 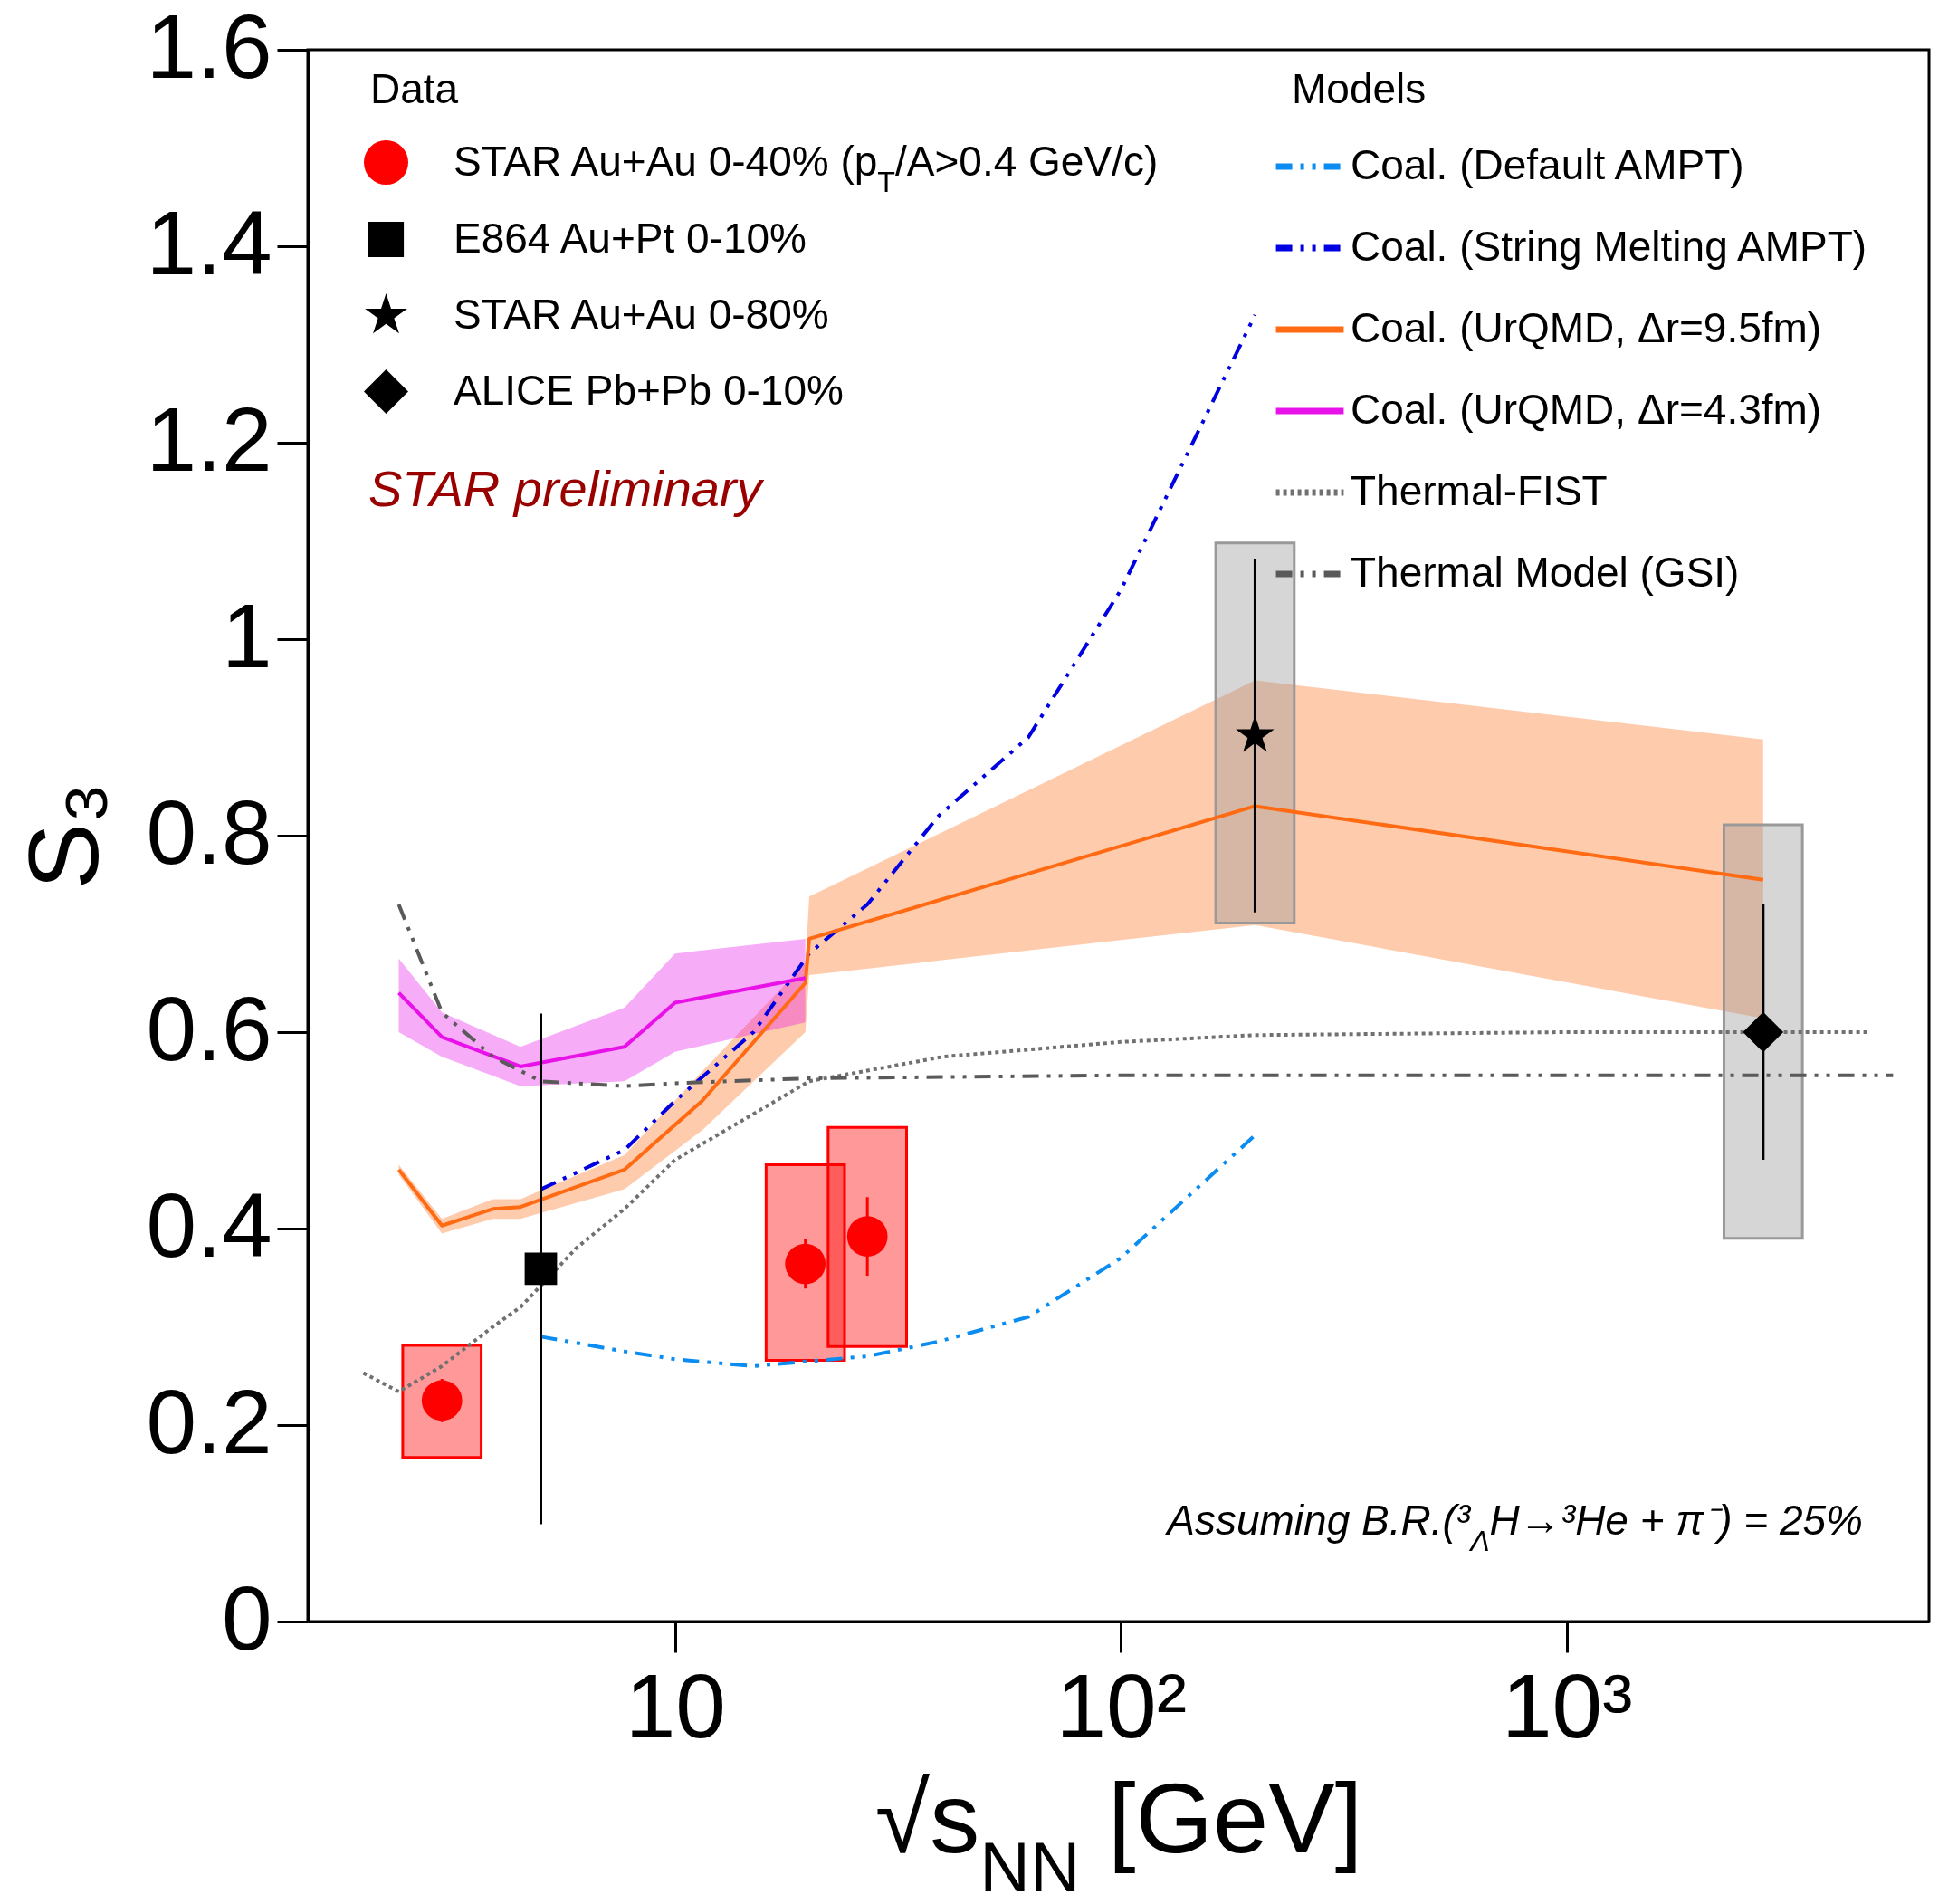 I want to click on y-tick-label: 0.4, so click(x=209, y=1224).